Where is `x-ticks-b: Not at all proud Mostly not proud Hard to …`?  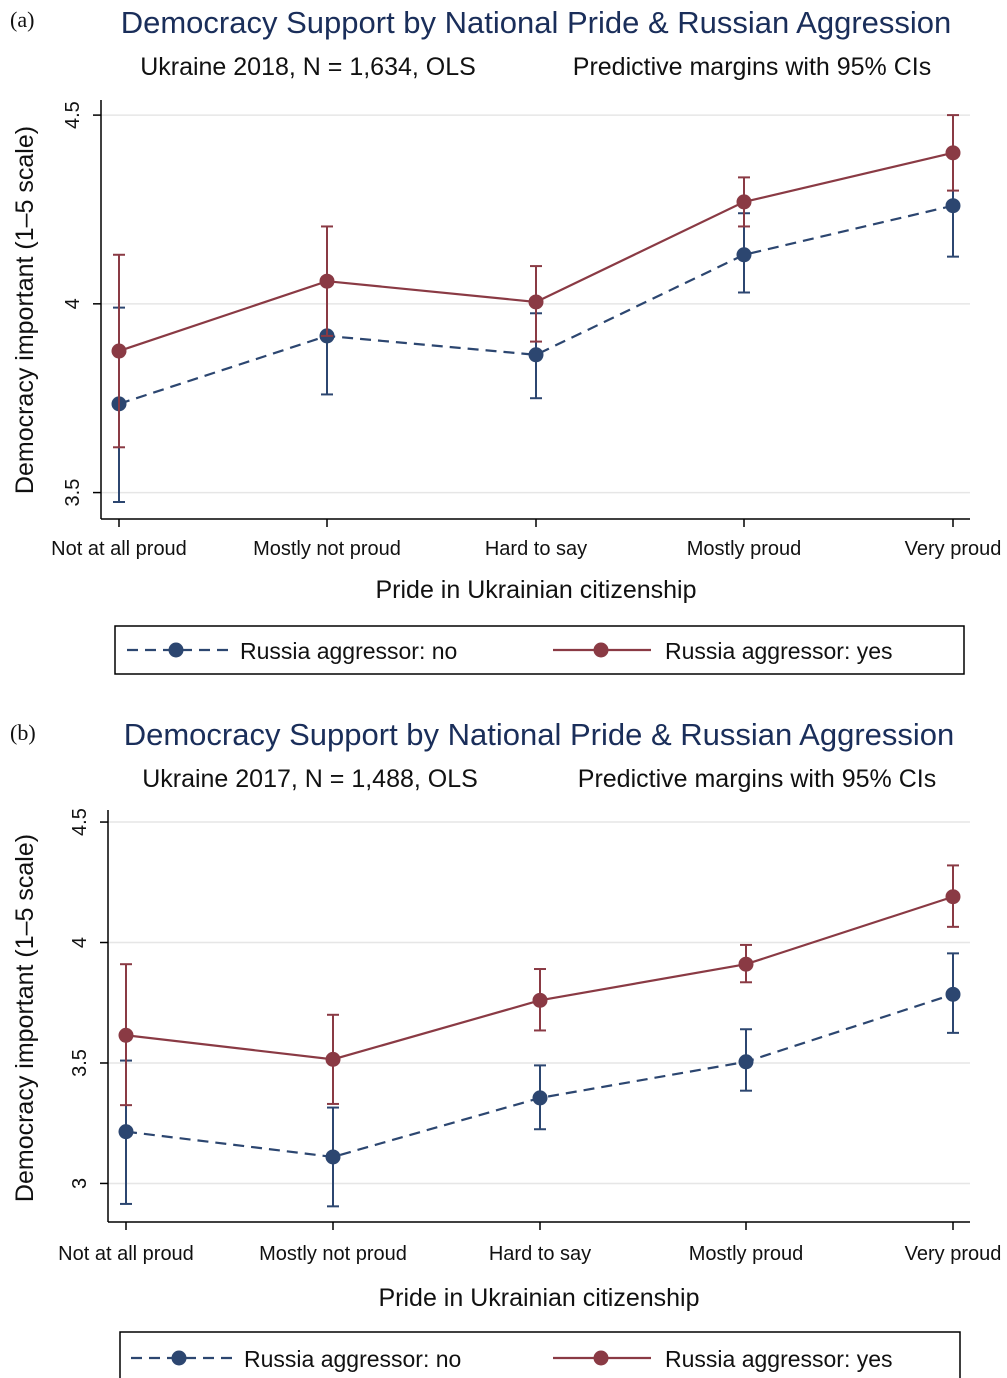
x-ticks-b: Not at all proud Mostly not proud Hard to … is located at coordinates (529, 1243).